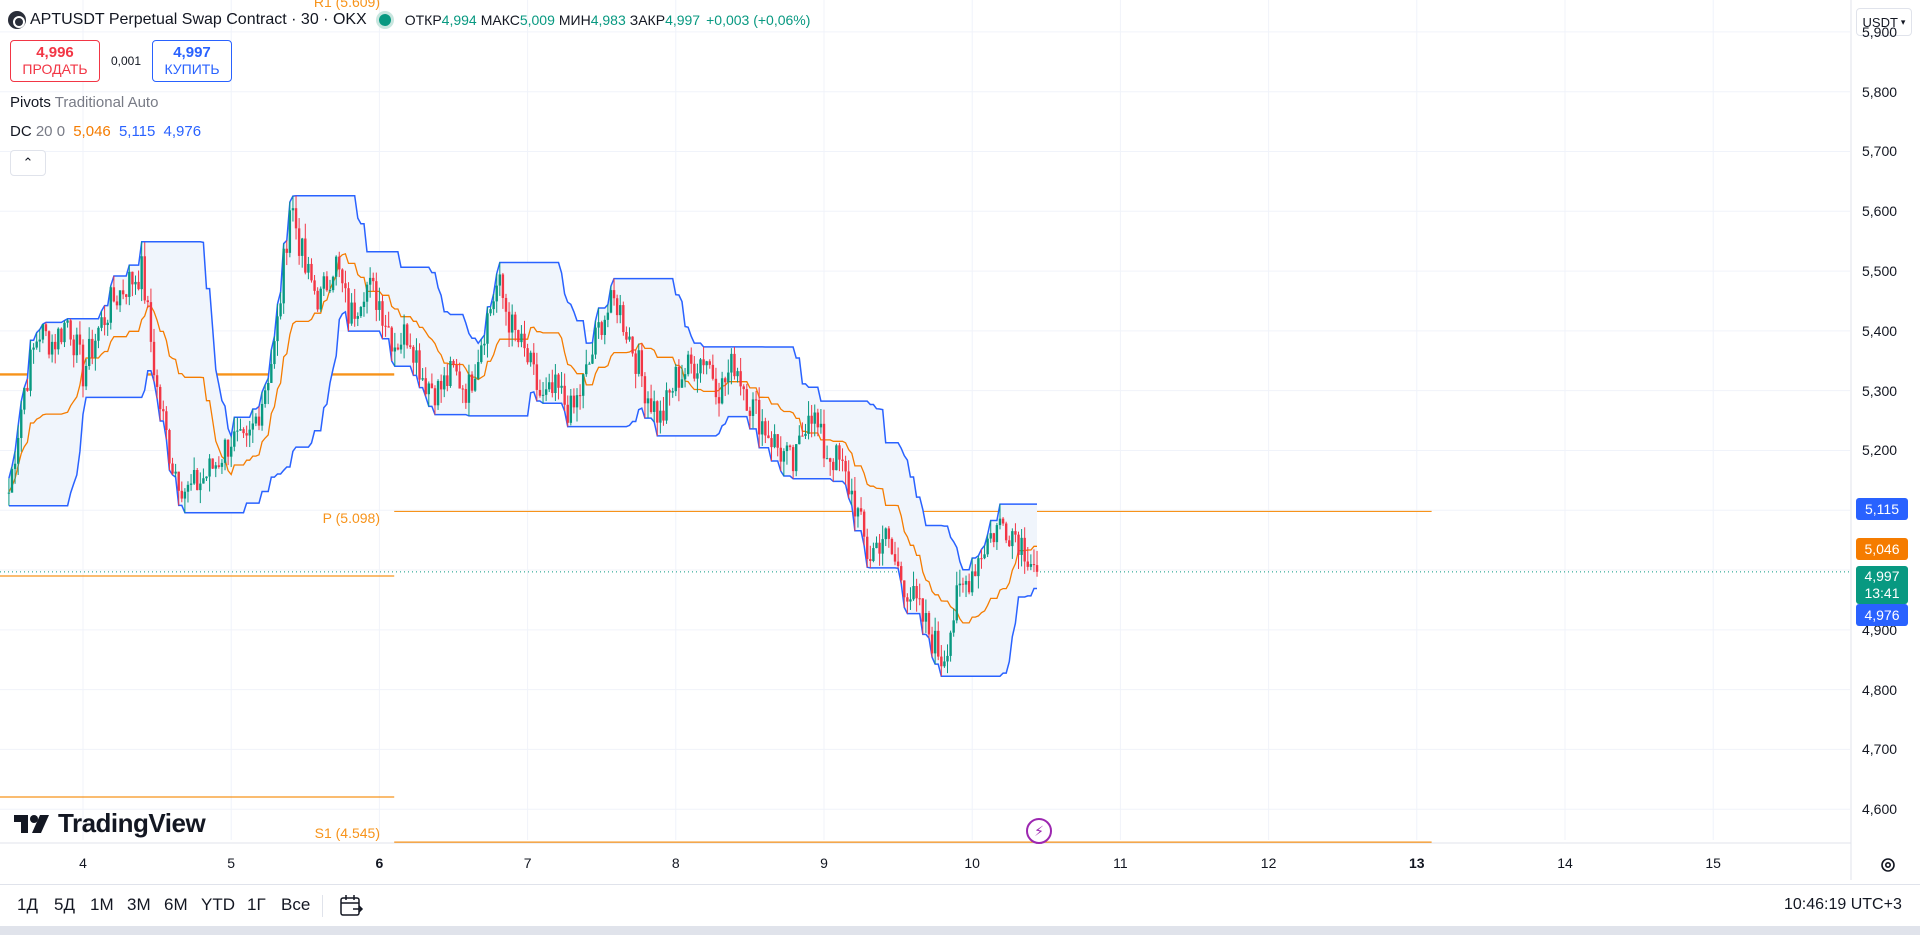 This screenshot has width=1920, height=935. What do you see at coordinates (296, 904) in the screenshot?
I see `range-all-button: Все` at bounding box center [296, 904].